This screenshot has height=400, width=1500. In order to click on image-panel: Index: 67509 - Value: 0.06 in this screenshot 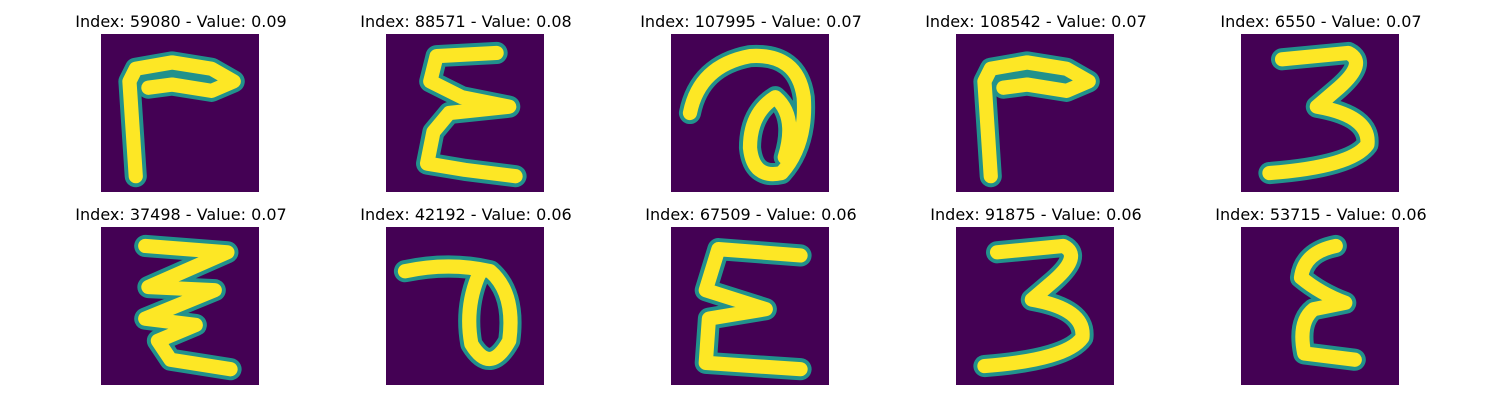, I will do `click(751, 289)`.